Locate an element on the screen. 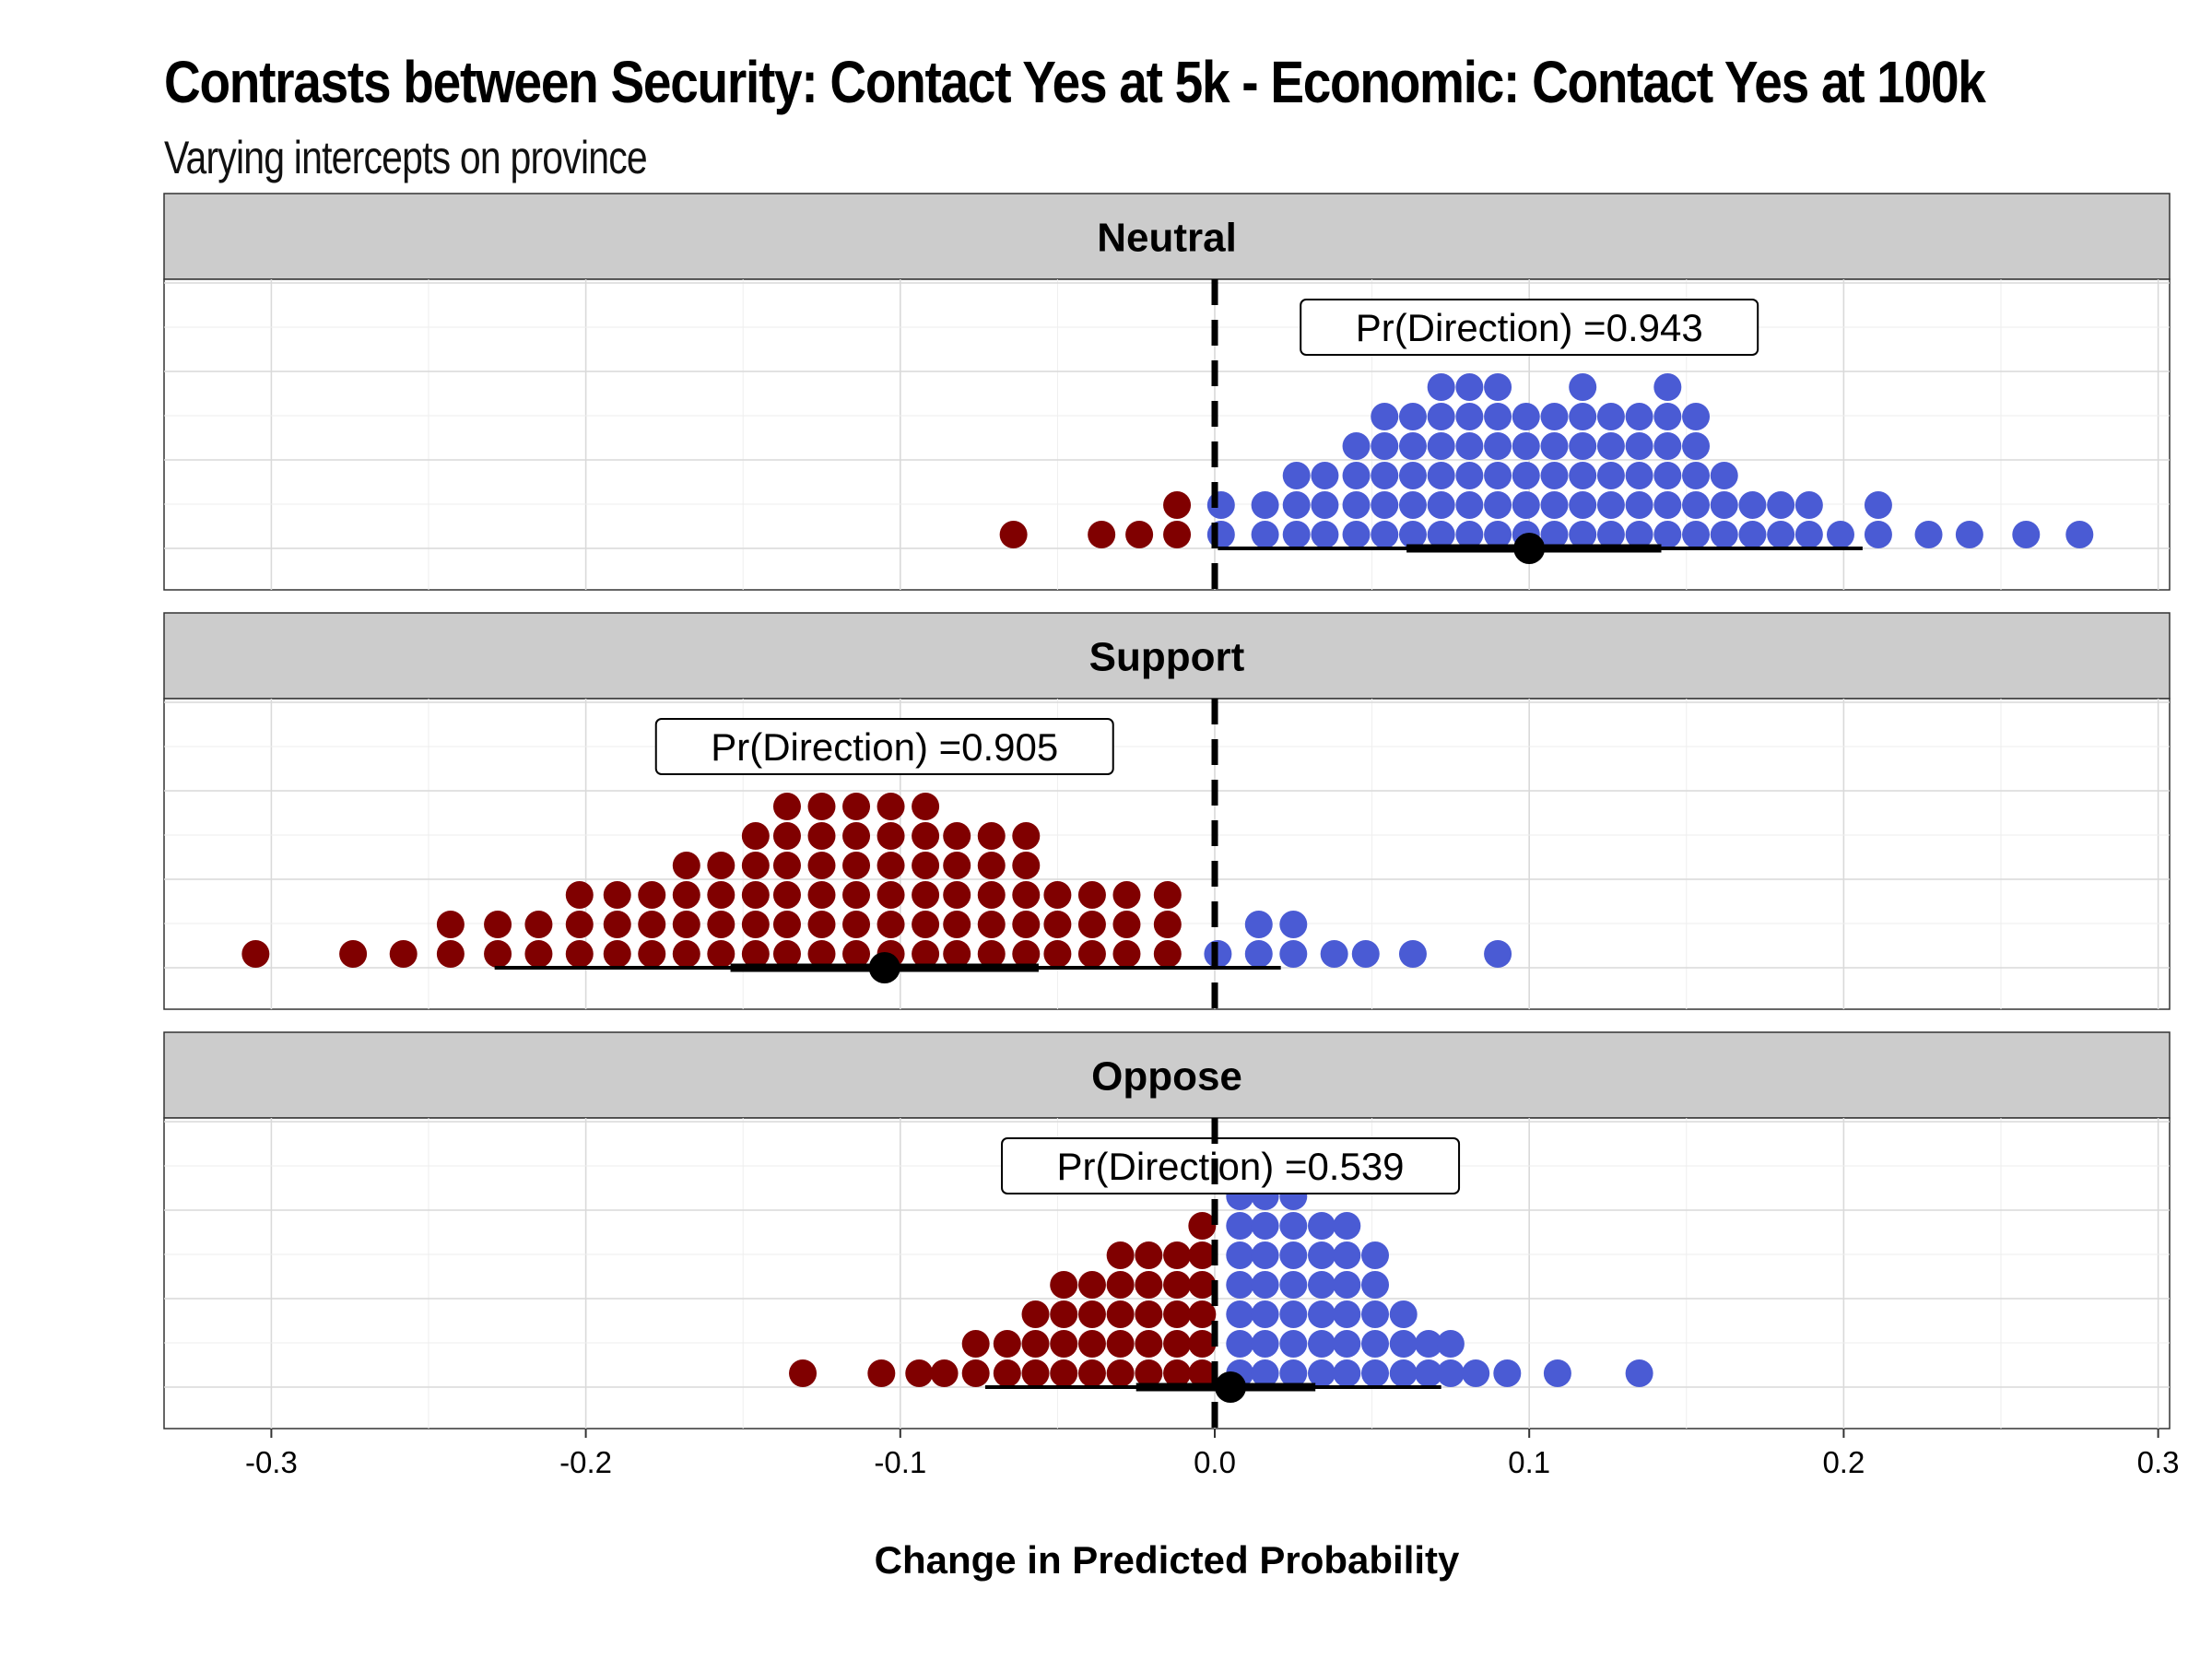 This screenshot has height=1659, width=2212. x-tick-label: -0.2 is located at coordinates (585, 1462).